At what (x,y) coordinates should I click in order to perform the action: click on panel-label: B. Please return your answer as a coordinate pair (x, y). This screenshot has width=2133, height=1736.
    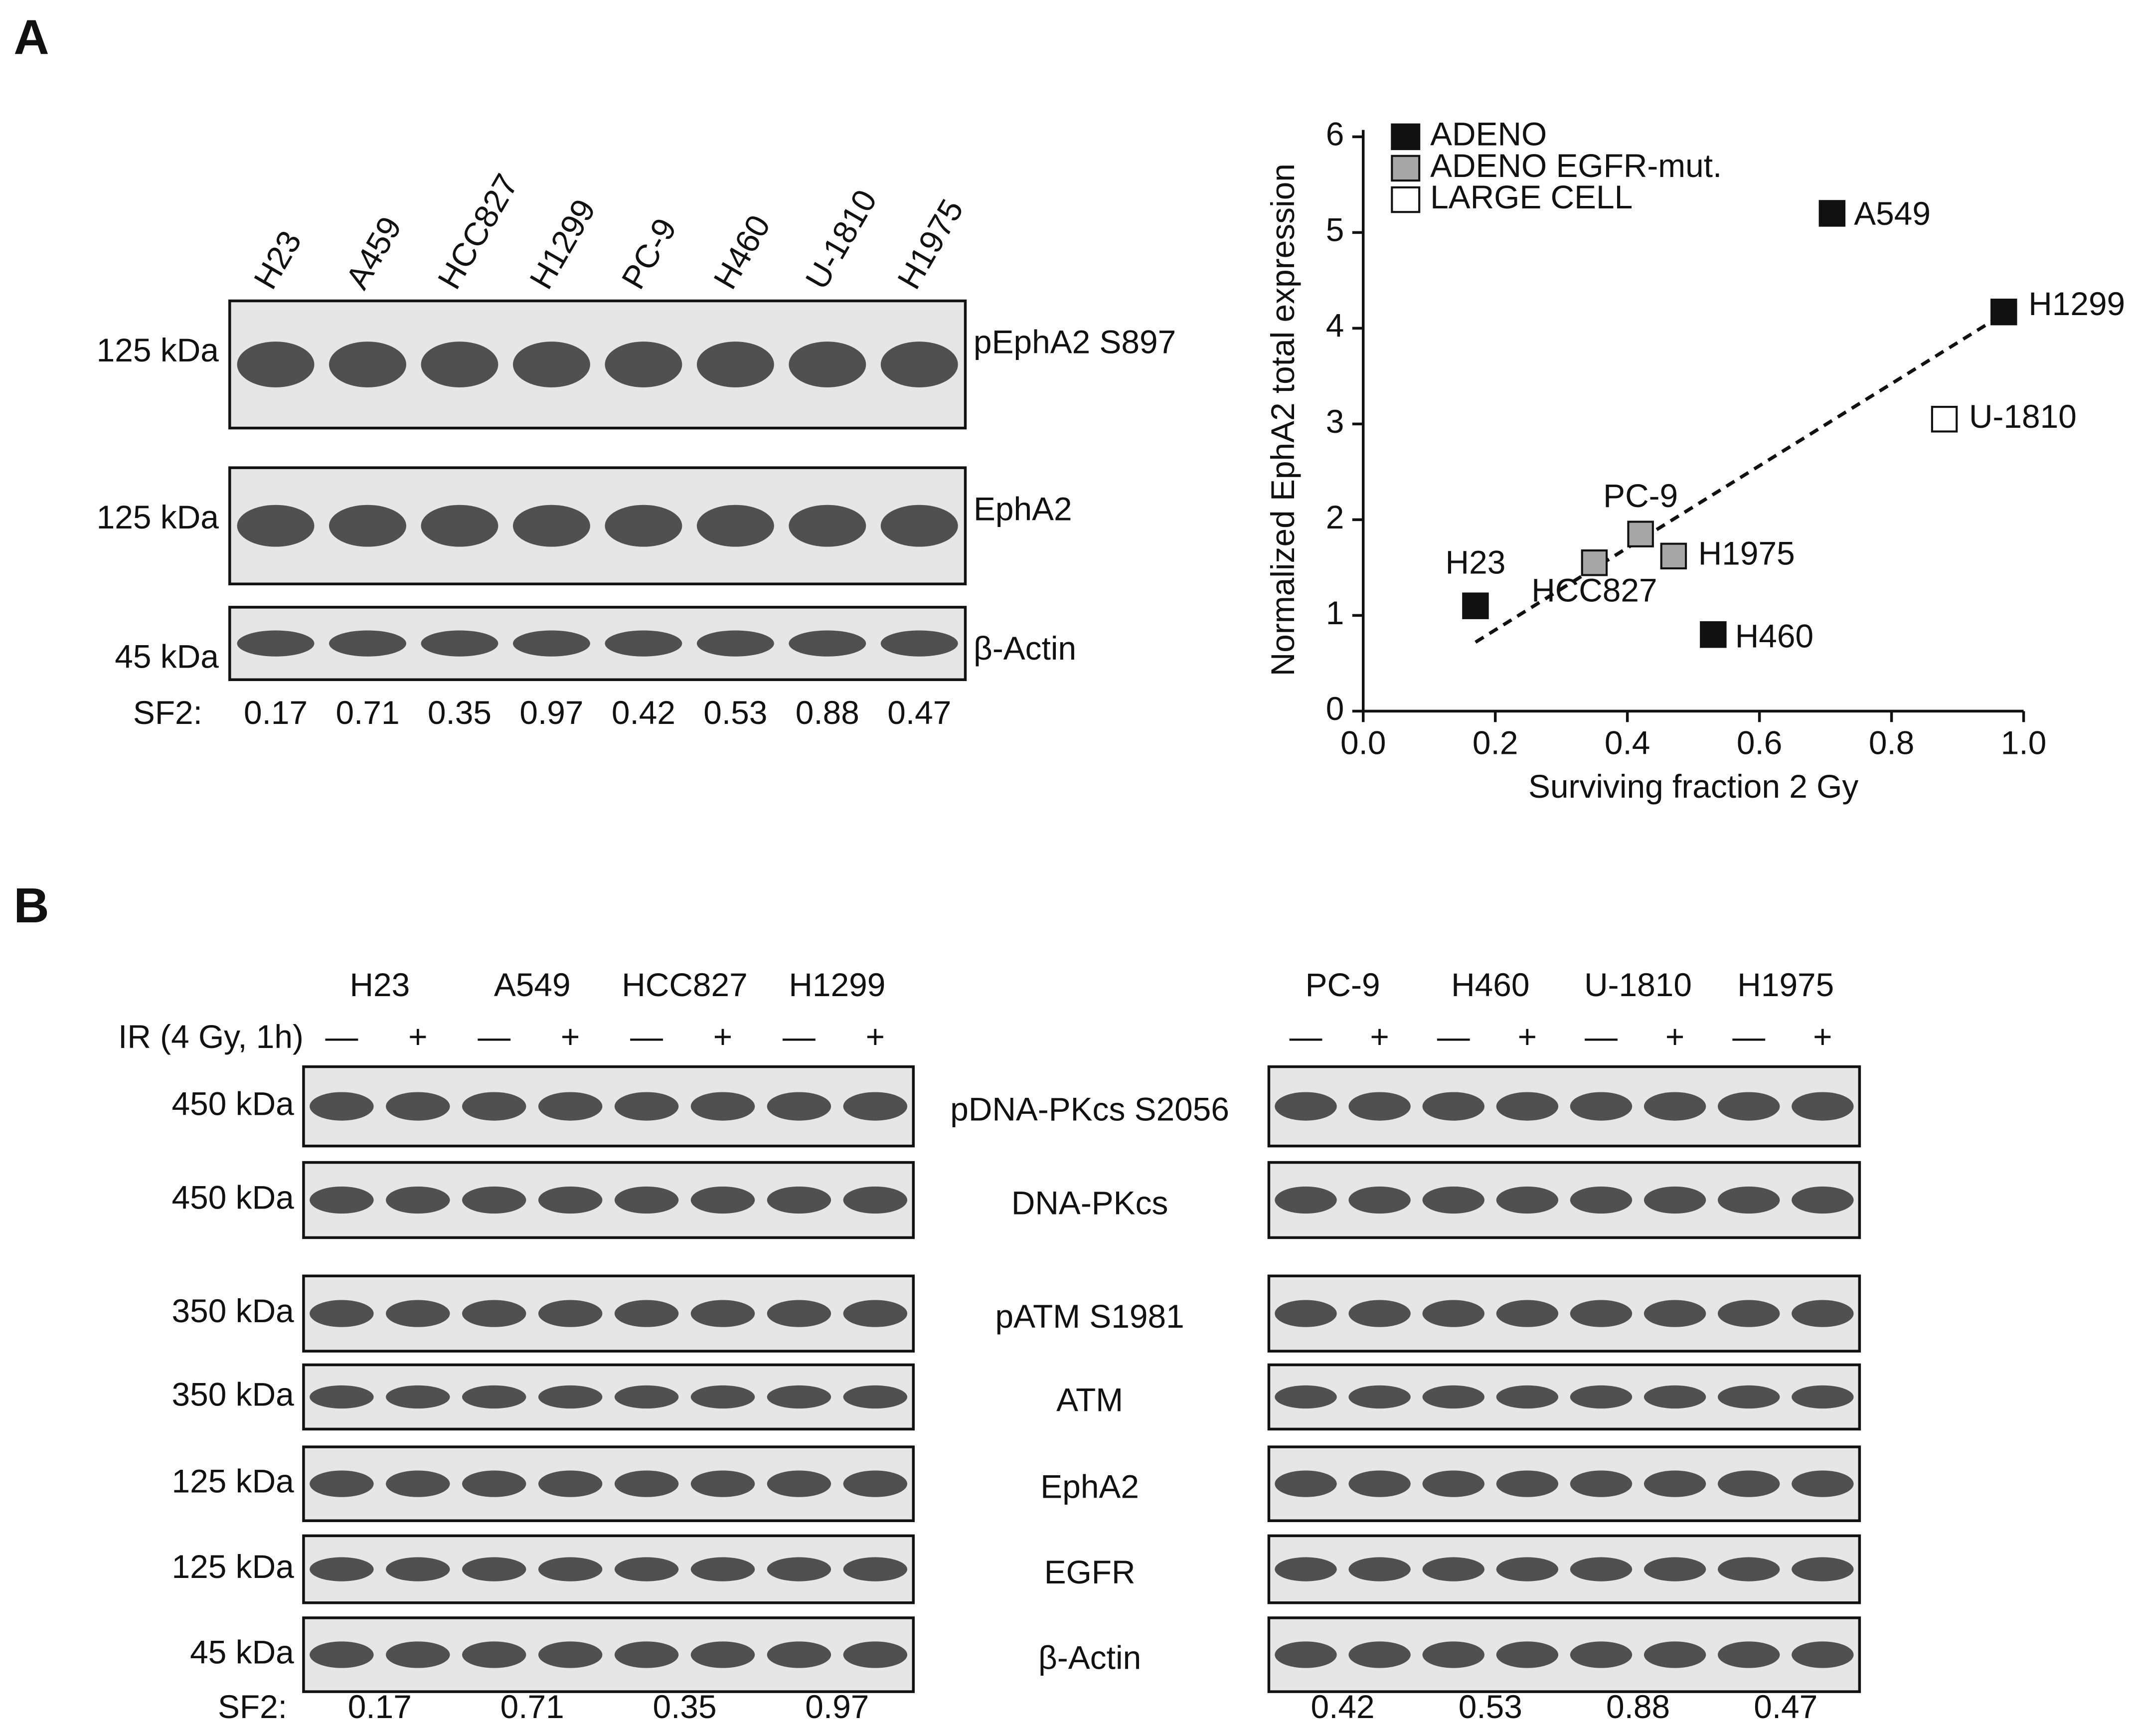
    Looking at the image, I should click on (31, 905).